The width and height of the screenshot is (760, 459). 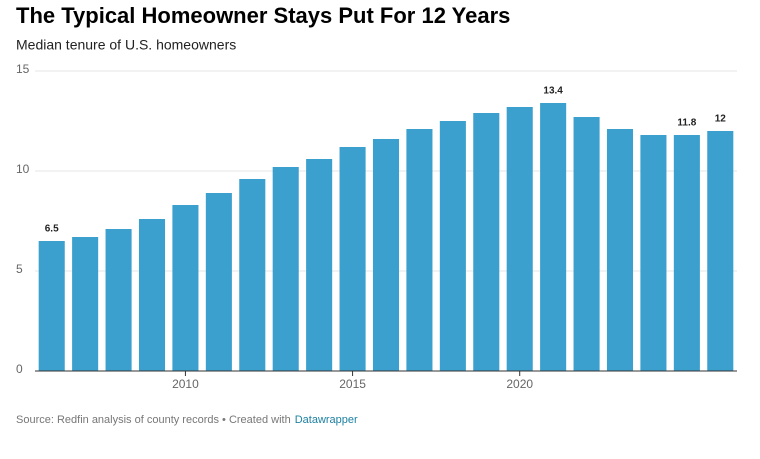 What do you see at coordinates (185, 384) in the screenshot?
I see `x-tick-label: 2010` at bounding box center [185, 384].